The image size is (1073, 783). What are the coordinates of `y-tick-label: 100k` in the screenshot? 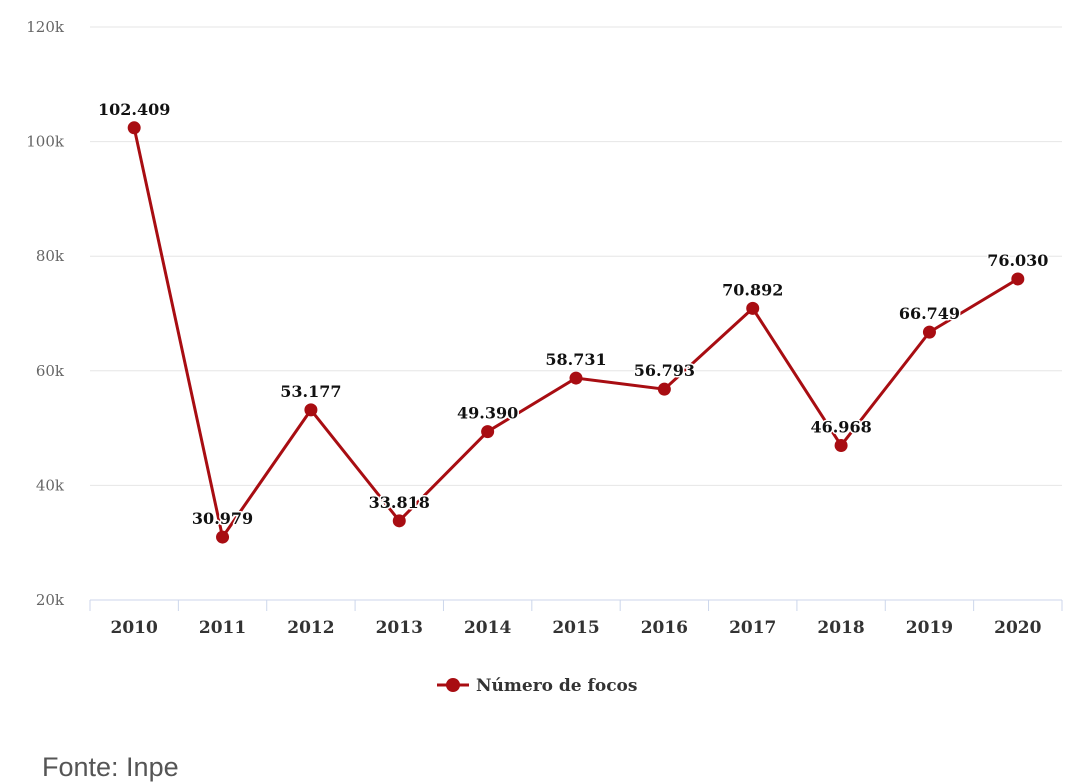 It's located at (45, 142).